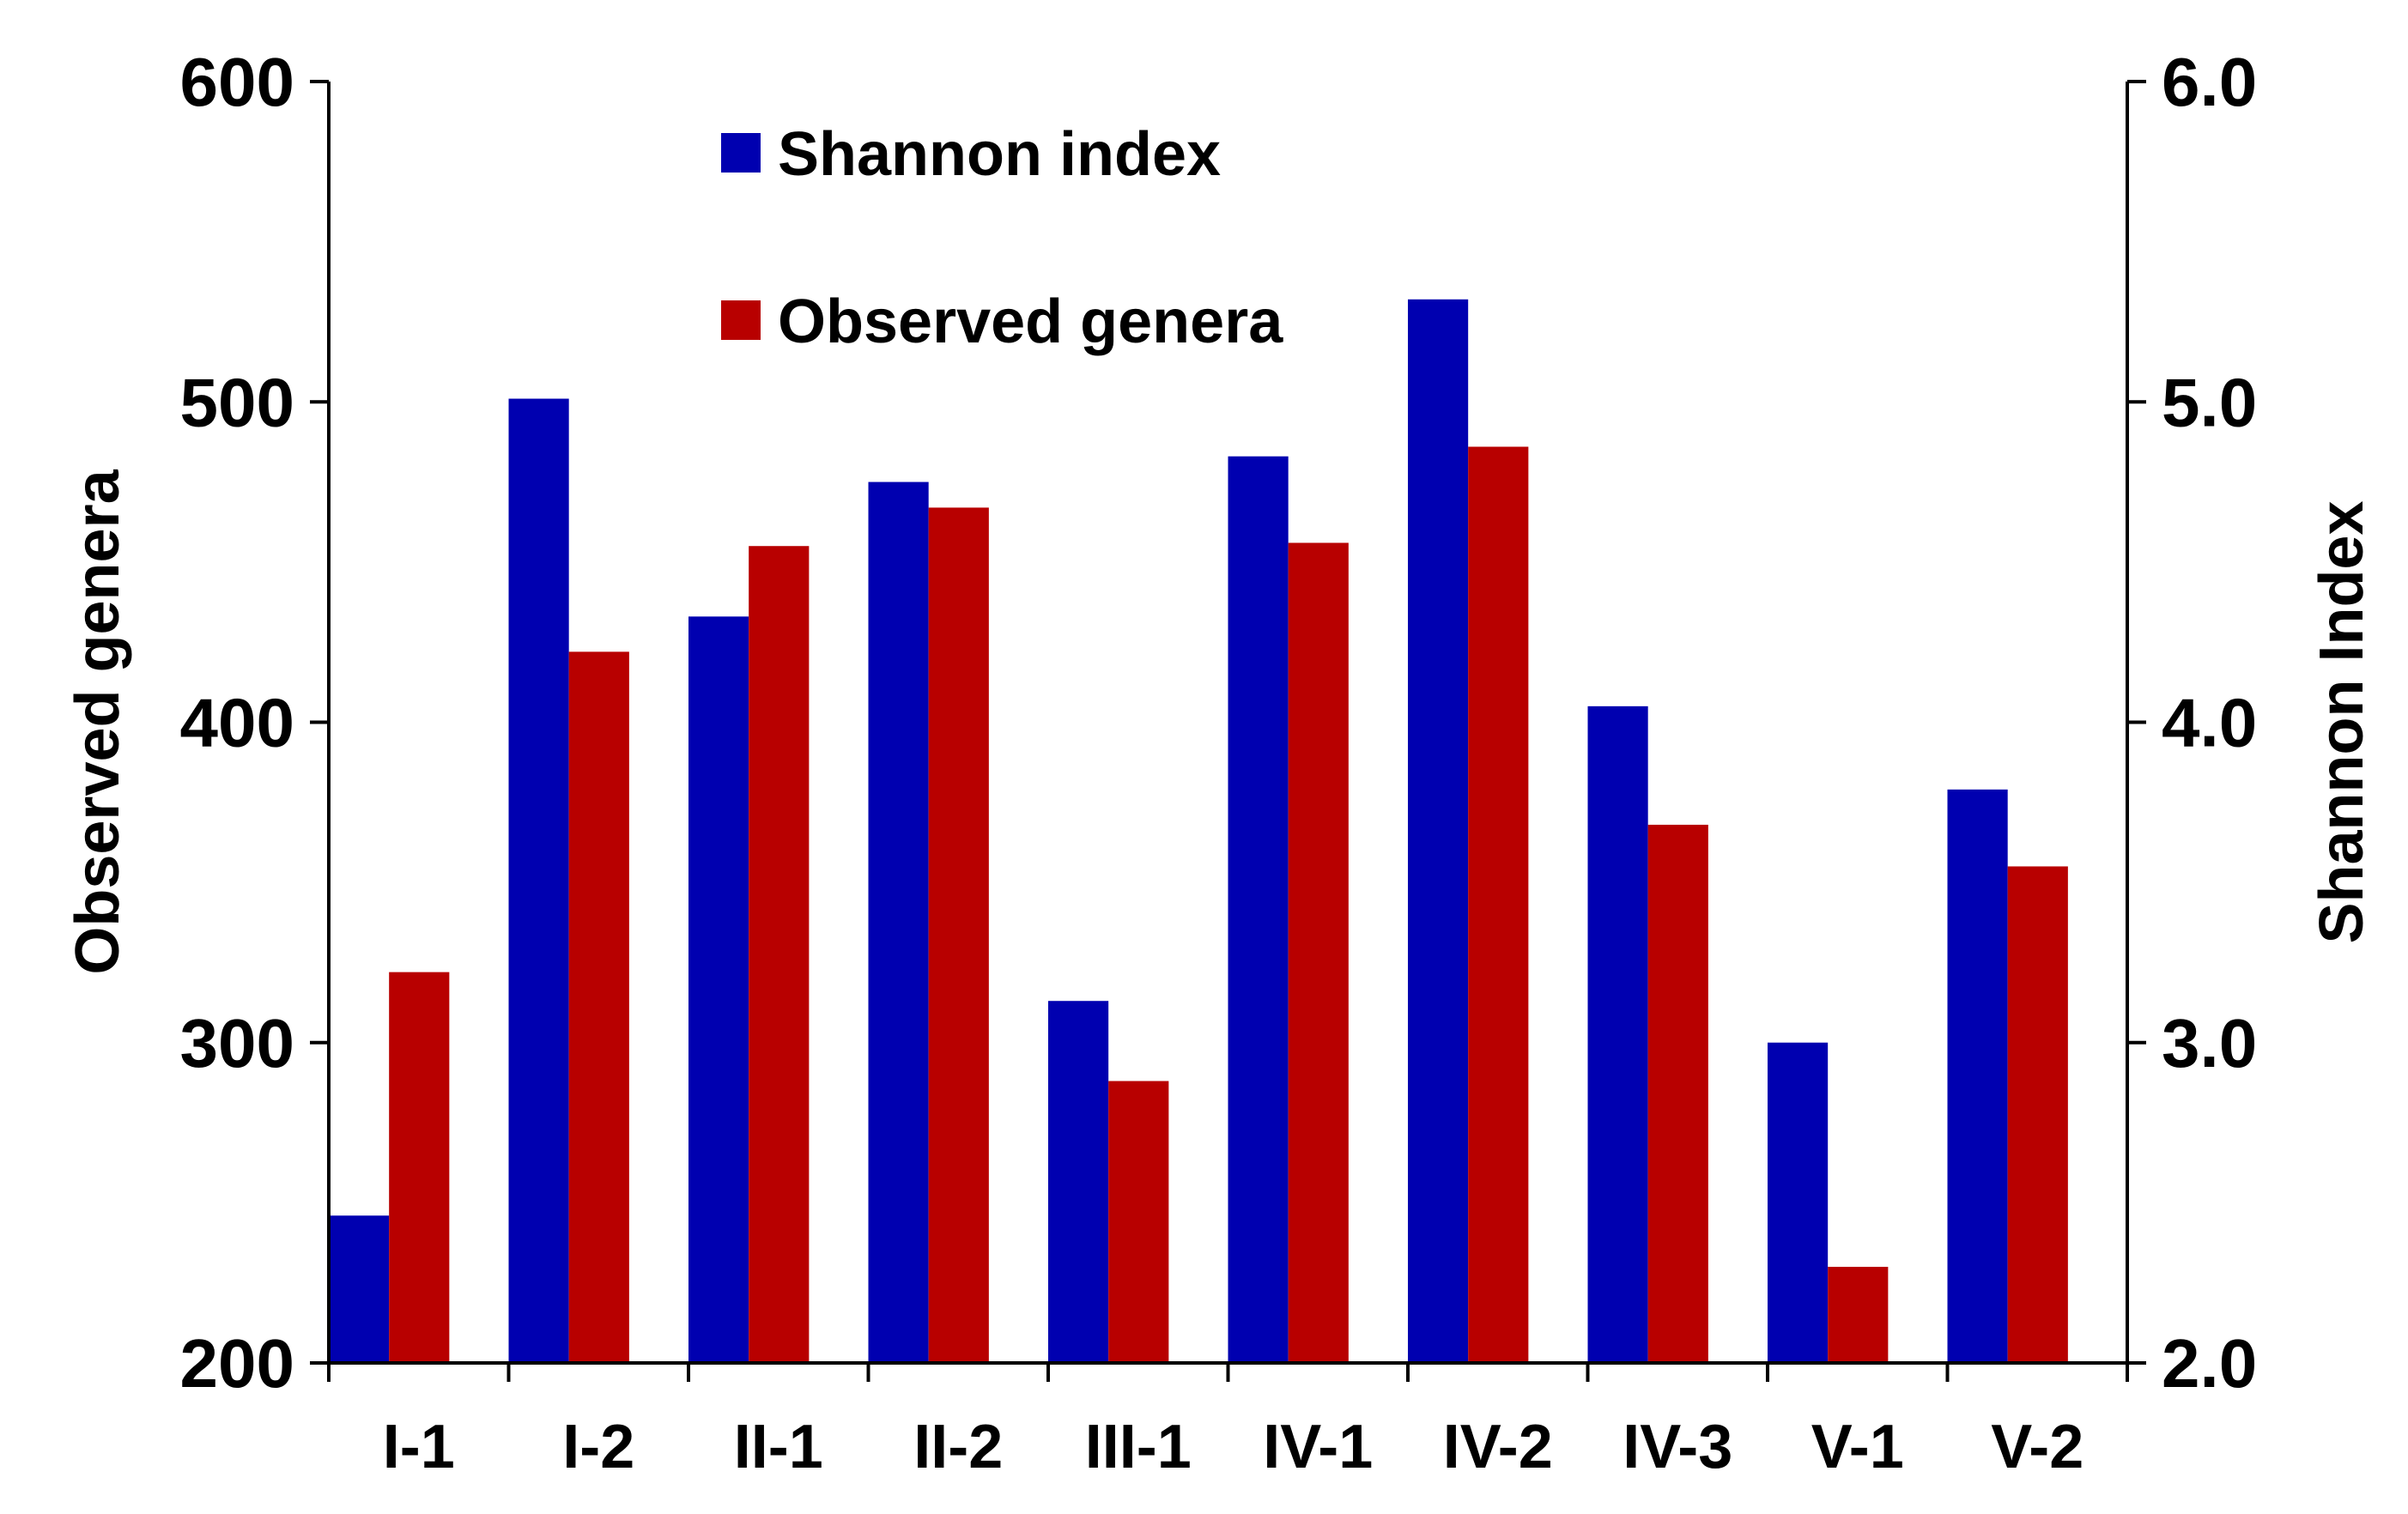  I want to click on x-tick-label-ii-2: II-2, so click(958, 1447).